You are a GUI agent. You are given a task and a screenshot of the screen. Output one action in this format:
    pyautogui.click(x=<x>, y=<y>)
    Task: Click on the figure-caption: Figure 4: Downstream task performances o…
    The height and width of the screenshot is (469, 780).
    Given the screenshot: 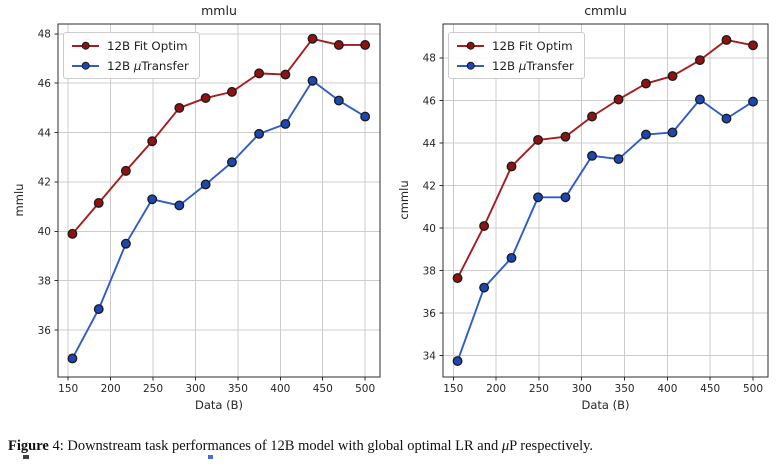 What is the action you would take?
    pyautogui.click(x=388, y=446)
    